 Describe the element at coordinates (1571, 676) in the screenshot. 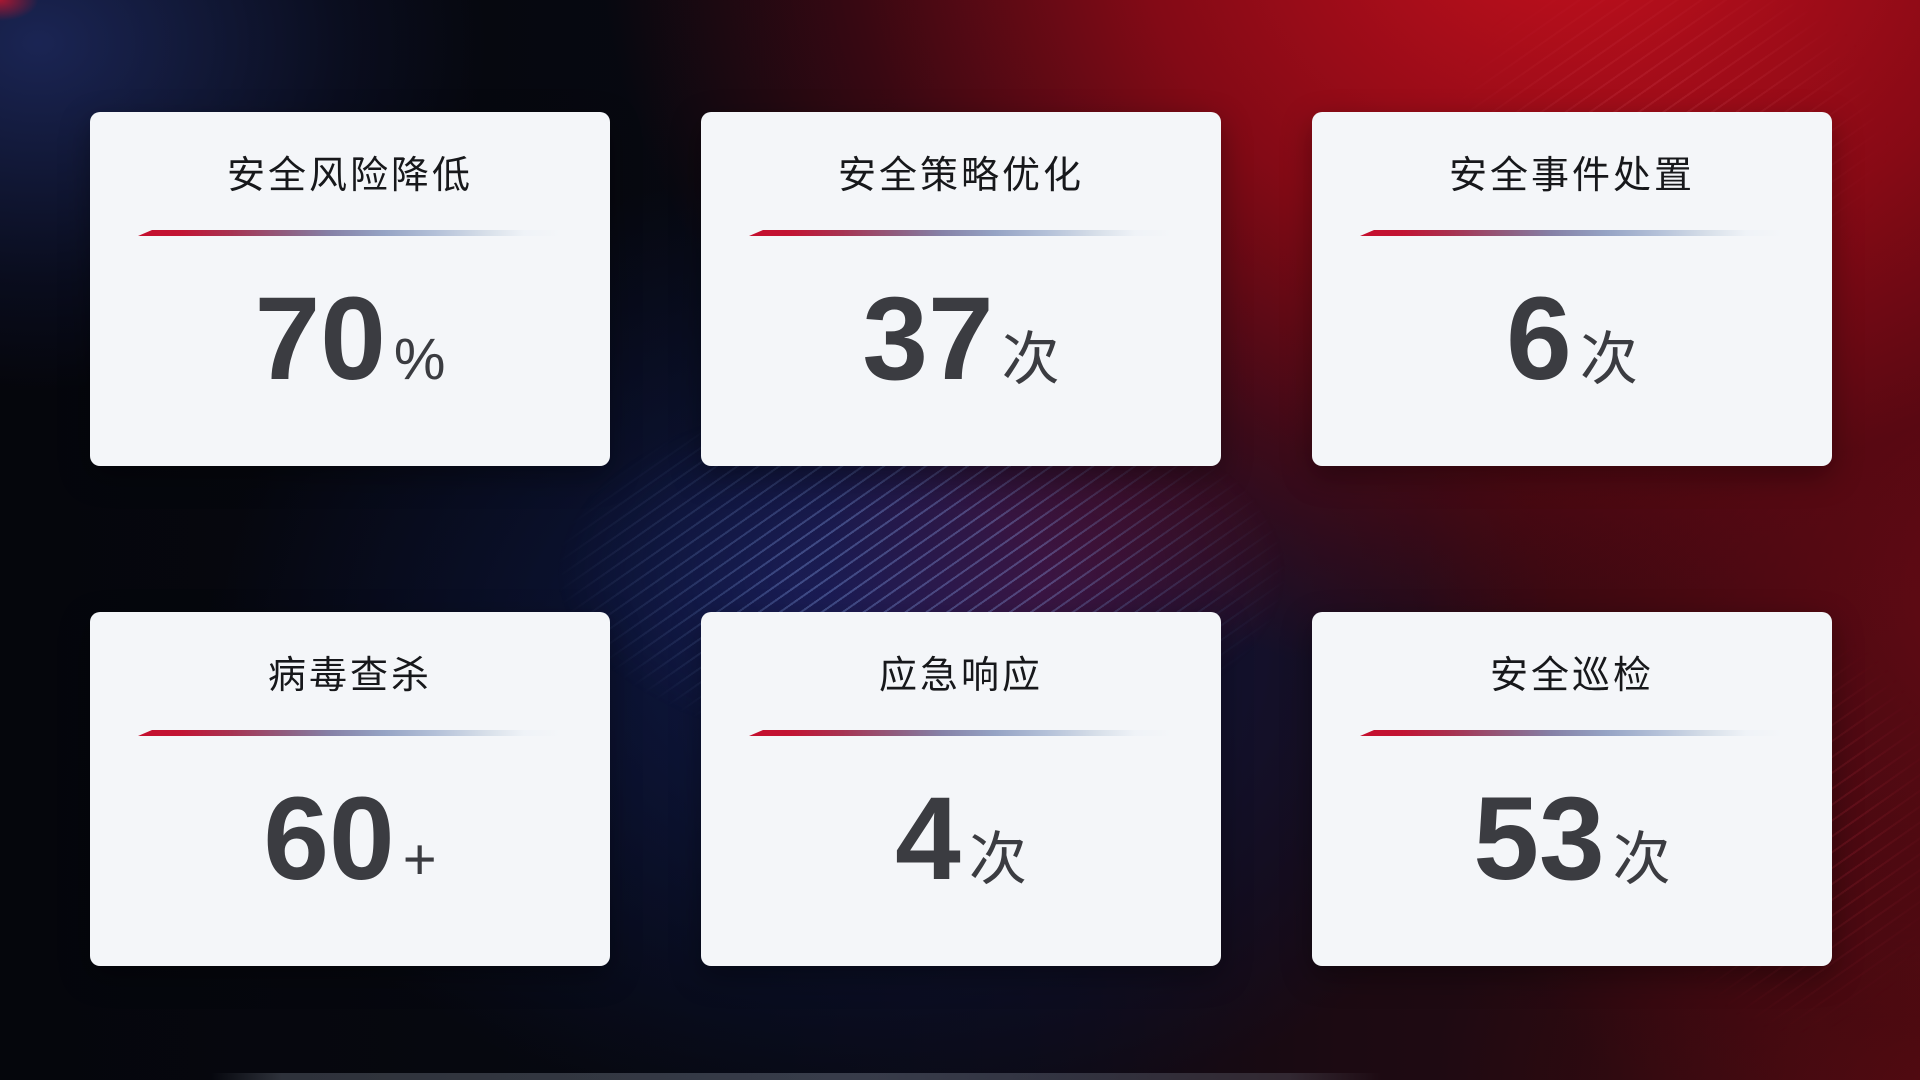

I see `card-title: 安全巡检` at that location.